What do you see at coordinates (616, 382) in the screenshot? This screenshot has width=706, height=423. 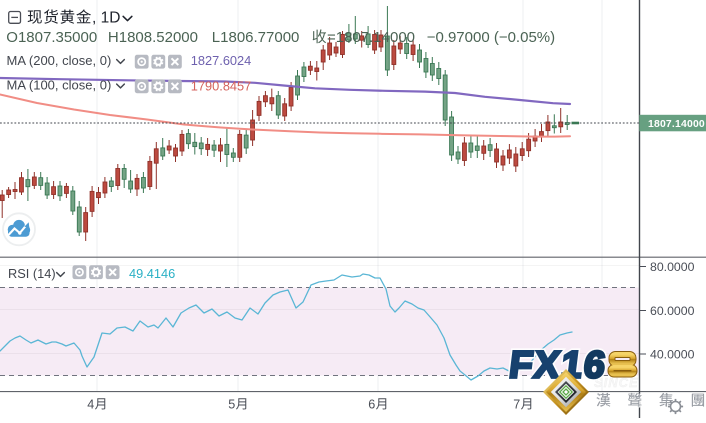 I see `svg-text: SINCE` at bounding box center [616, 382].